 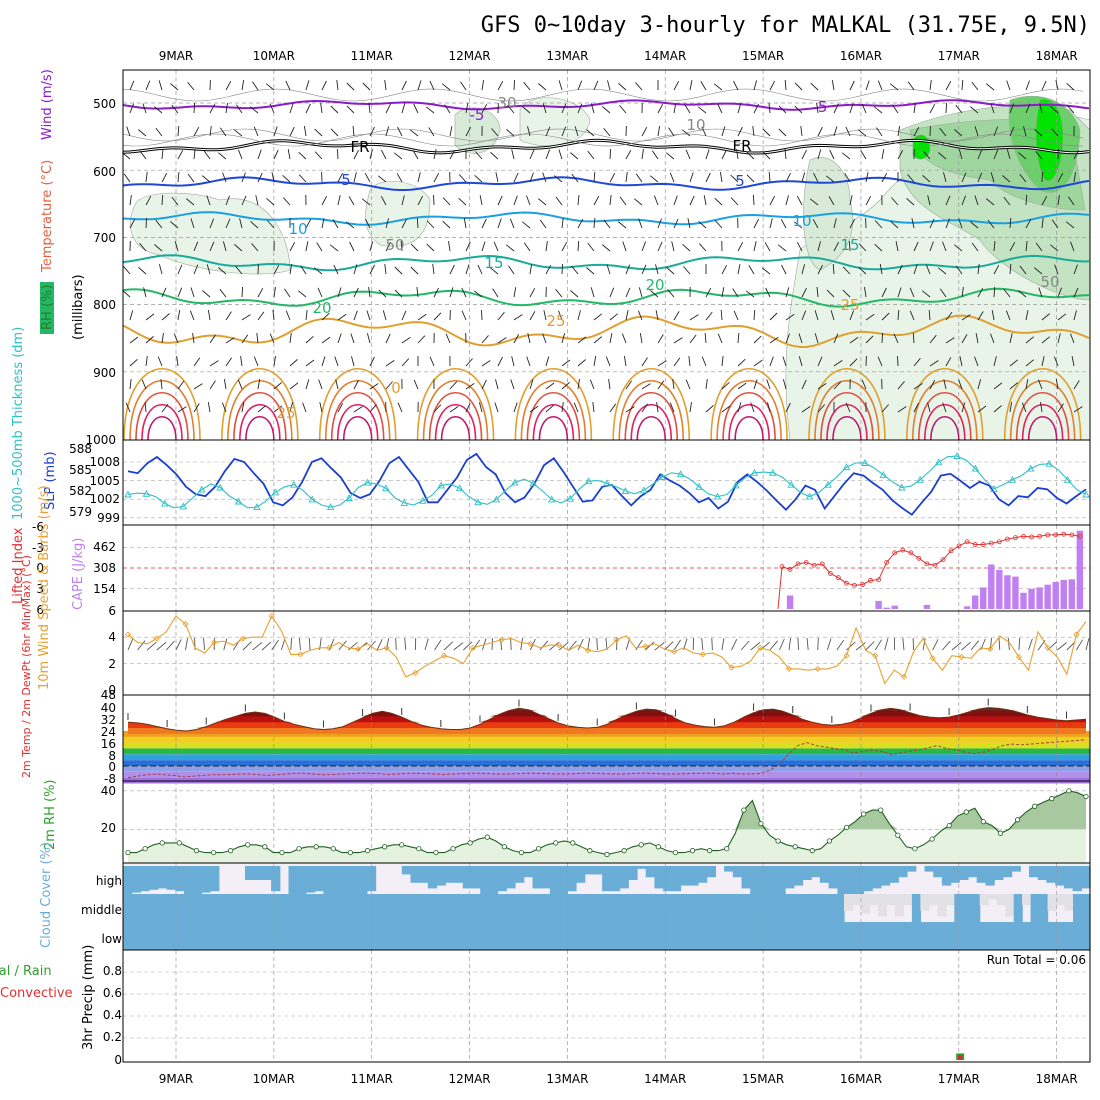 What do you see at coordinates (112, 637) in the screenshot?
I see `wind-tick-4: 4` at bounding box center [112, 637].